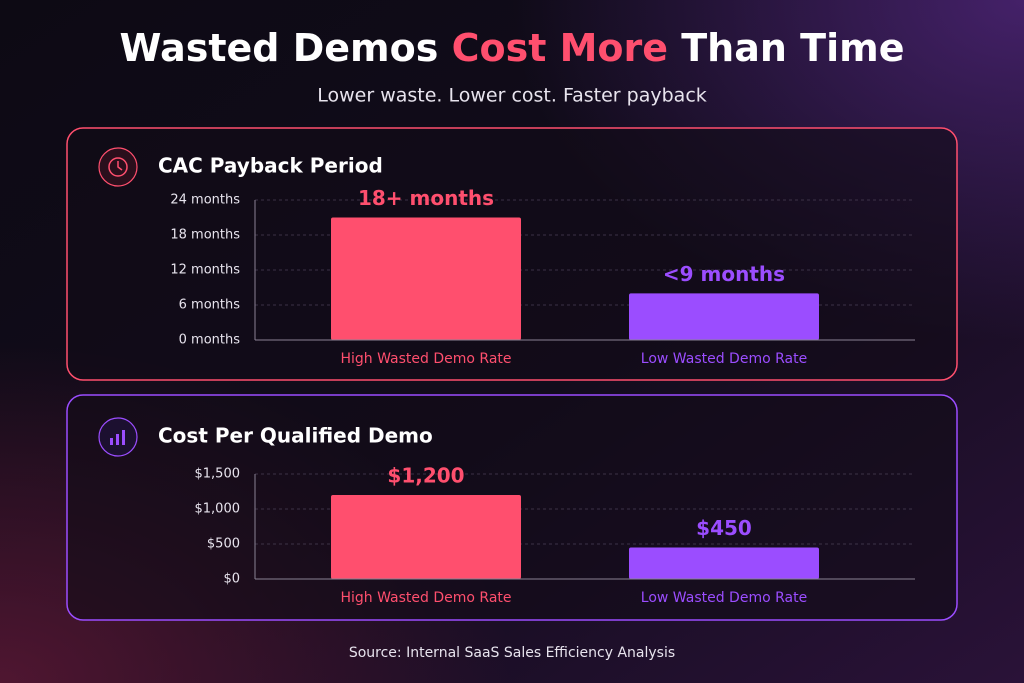 The width and height of the screenshot is (1024, 683). Describe the element at coordinates (218, 474) in the screenshot. I see `y-tick-label: $1,500` at that location.